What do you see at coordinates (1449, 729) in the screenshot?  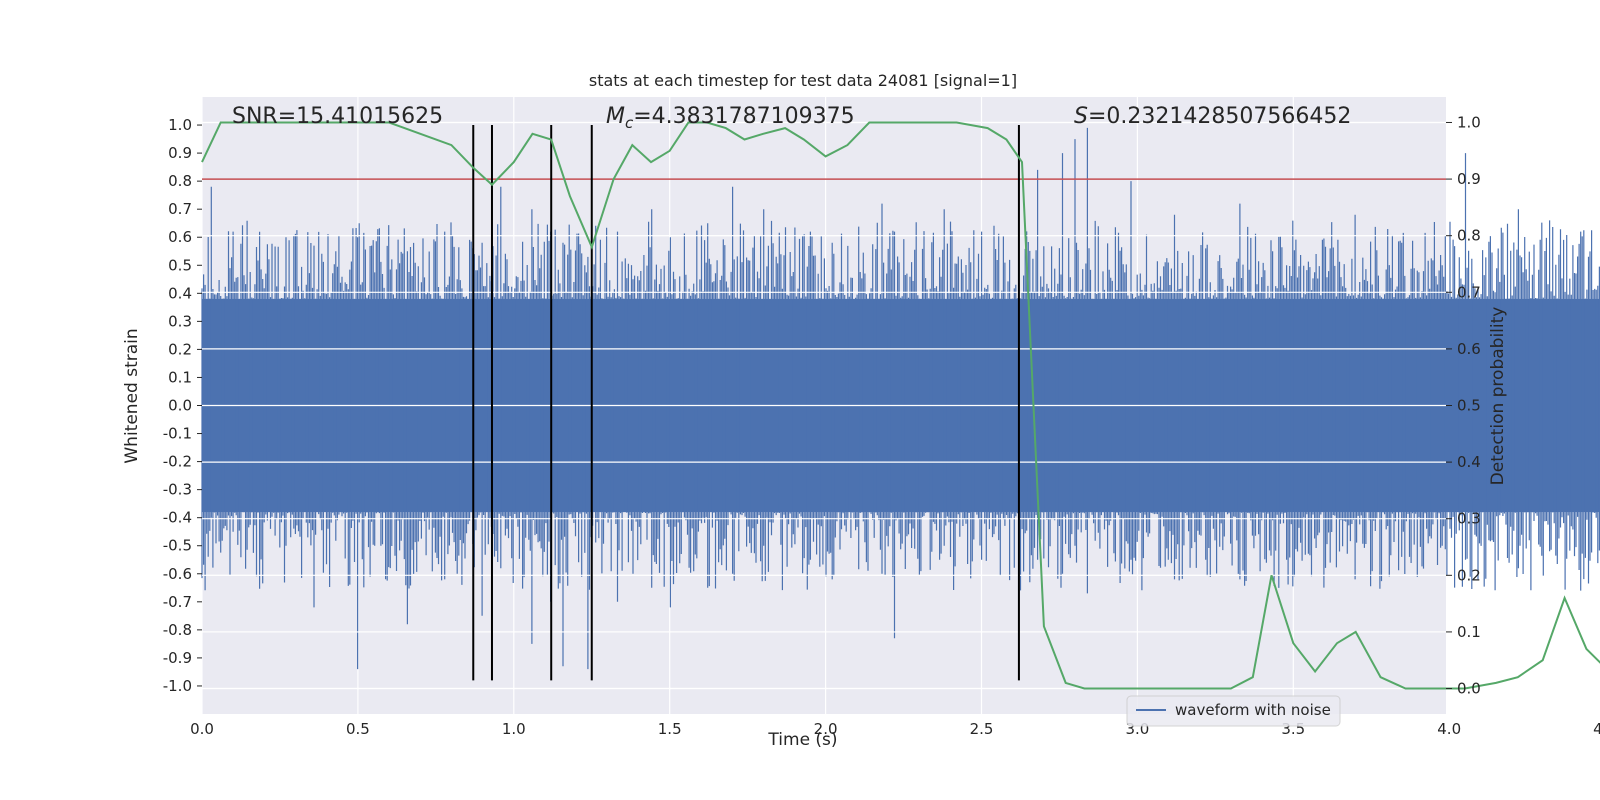 I see `x-tick-label: 4.0` at bounding box center [1449, 729].